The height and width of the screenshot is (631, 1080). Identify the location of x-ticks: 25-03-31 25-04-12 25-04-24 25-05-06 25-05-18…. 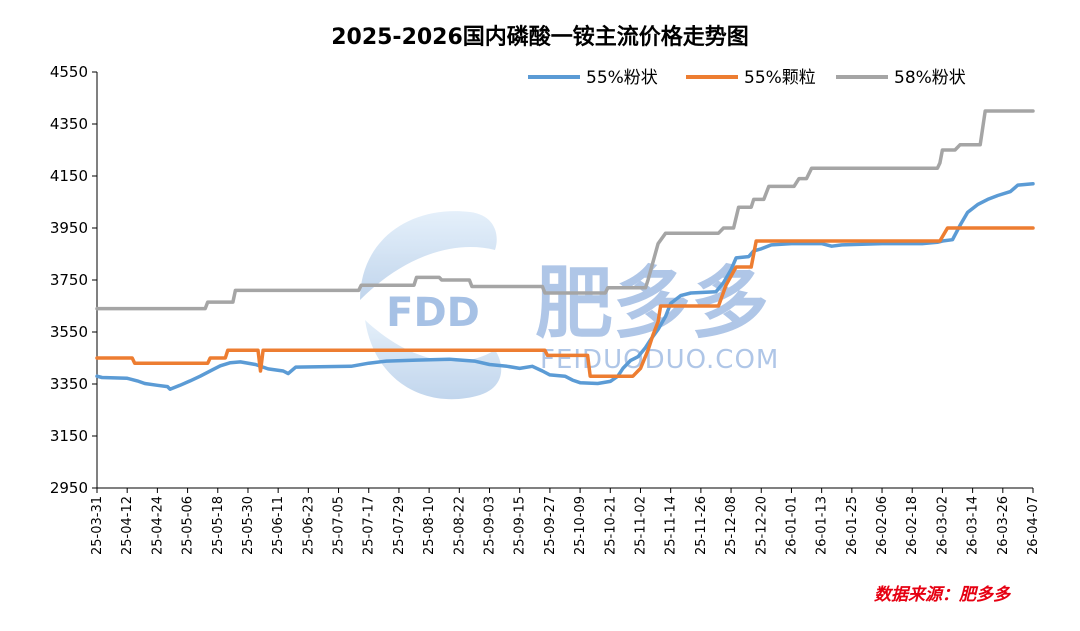
(565, 521).